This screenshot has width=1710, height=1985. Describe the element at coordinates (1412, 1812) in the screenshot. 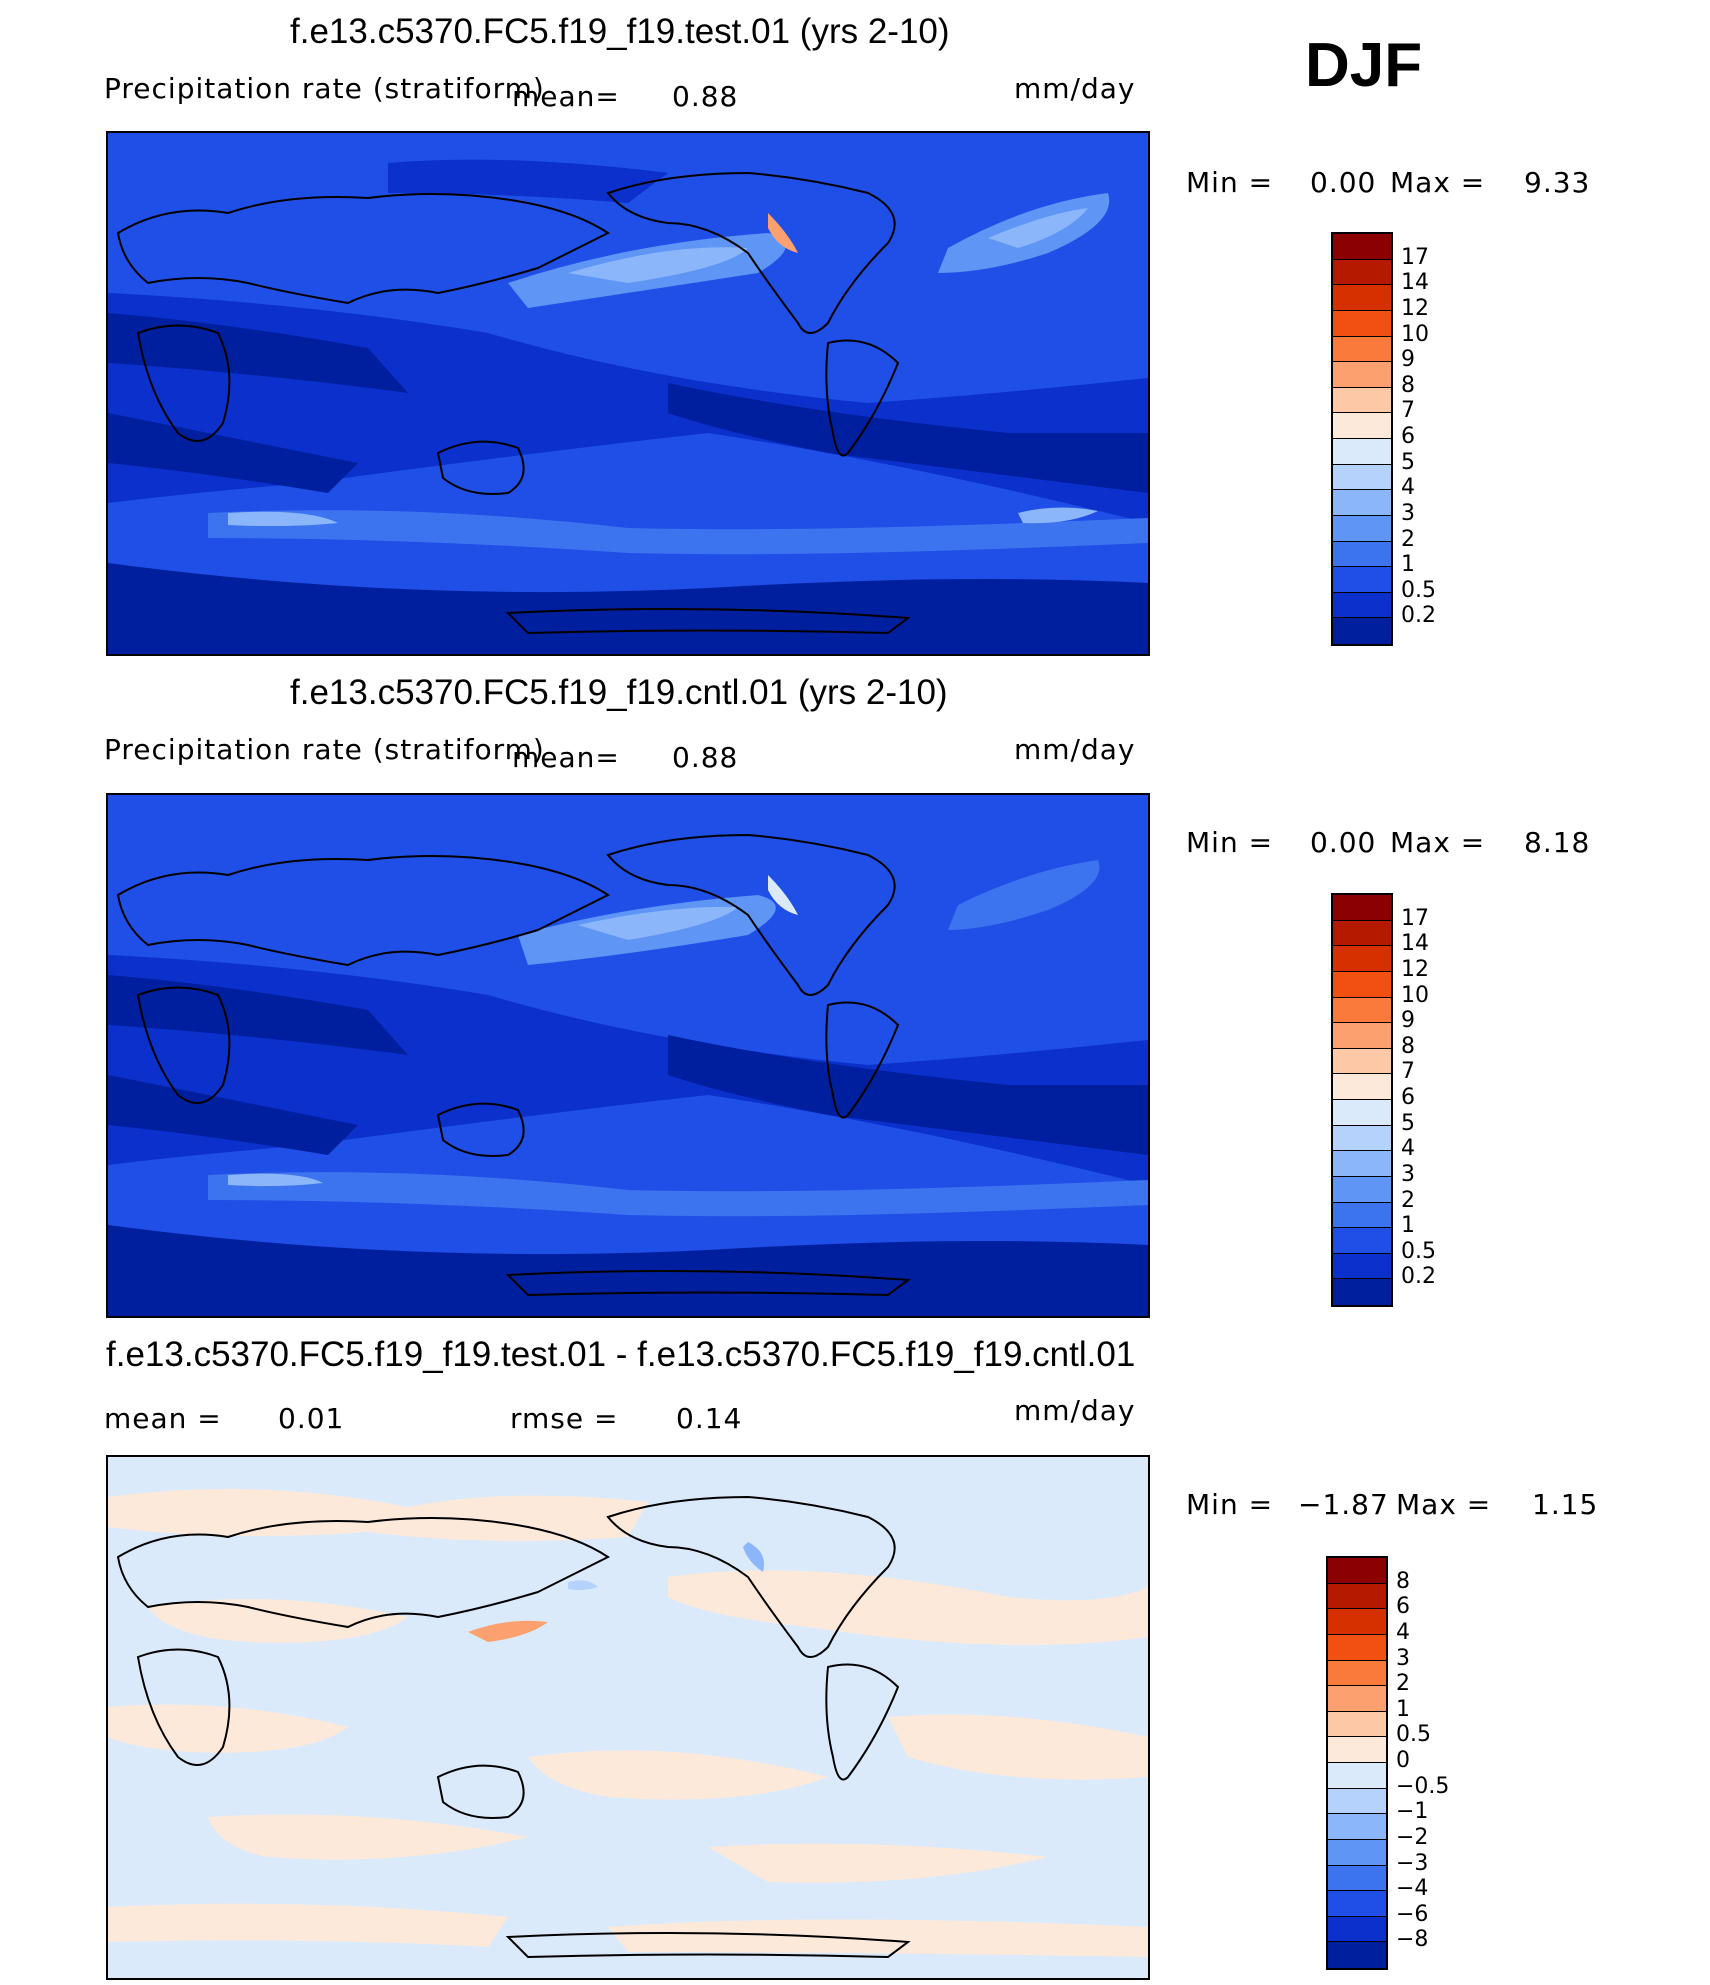

I see `colorbar-tick-label: −1` at that location.